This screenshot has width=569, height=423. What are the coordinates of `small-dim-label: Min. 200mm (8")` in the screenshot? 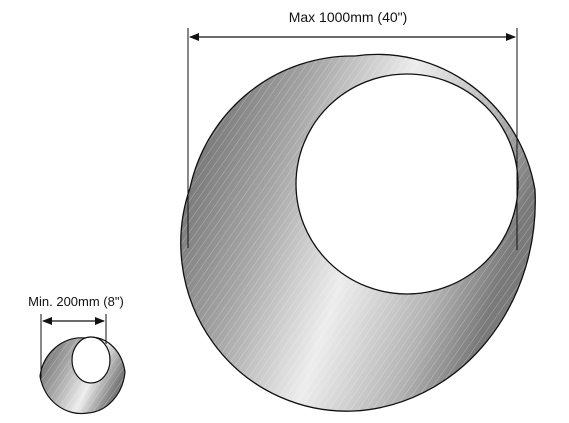 It's located at (76, 301).